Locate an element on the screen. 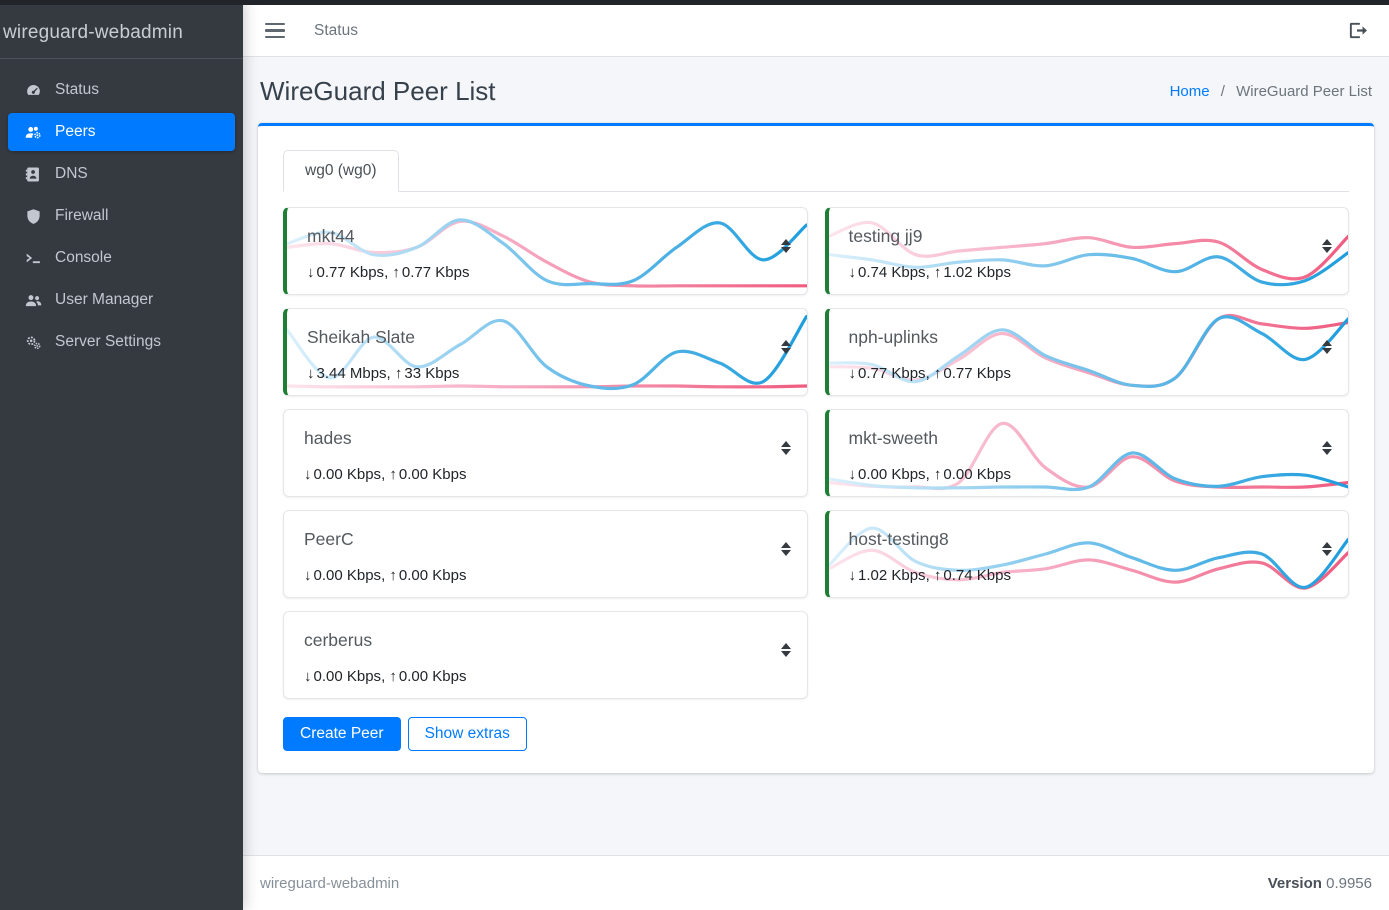 This screenshot has height=910, width=1389. sidebar-item-label: Firewall is located at coordinates (82, 215).